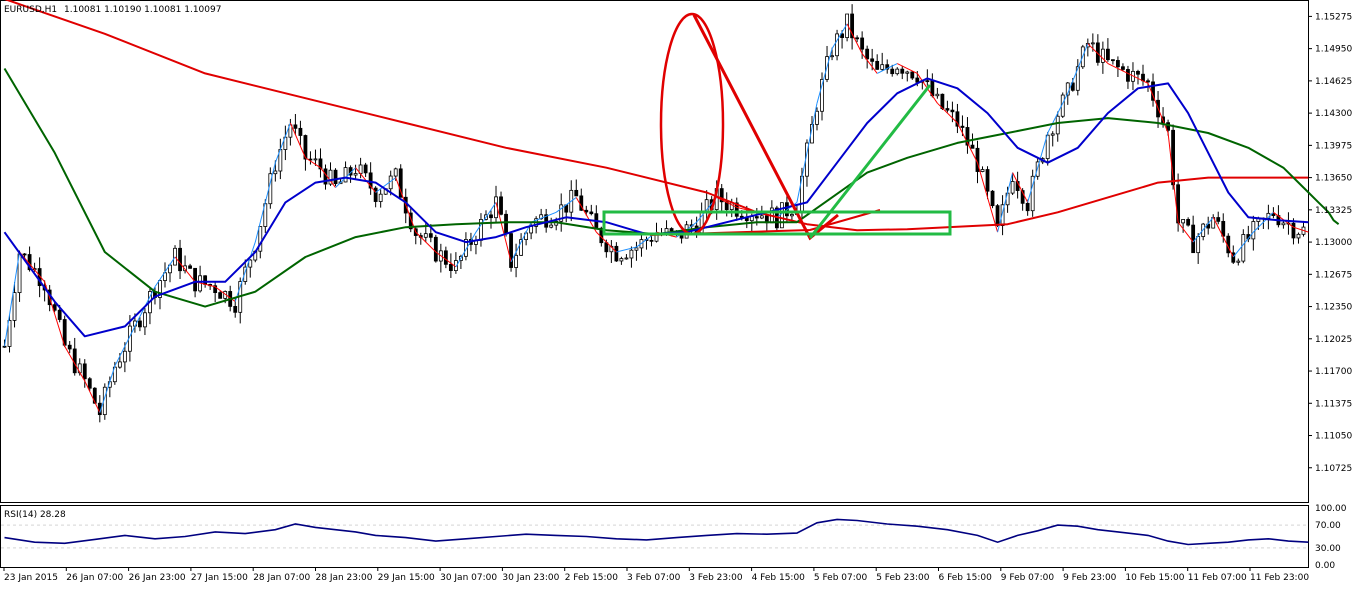 Image resolution: width=1362 pixels, height=591 pixels. I want to click on time-tick-label: 5 Feb 23:00, so click(903, 578).